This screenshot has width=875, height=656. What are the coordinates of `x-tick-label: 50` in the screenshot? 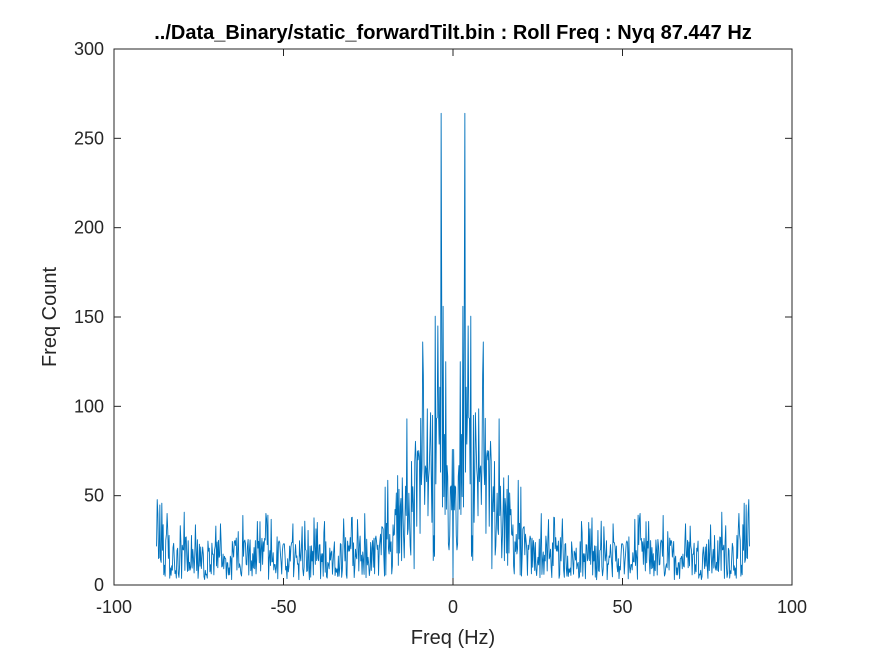 It's located at (622, 607).